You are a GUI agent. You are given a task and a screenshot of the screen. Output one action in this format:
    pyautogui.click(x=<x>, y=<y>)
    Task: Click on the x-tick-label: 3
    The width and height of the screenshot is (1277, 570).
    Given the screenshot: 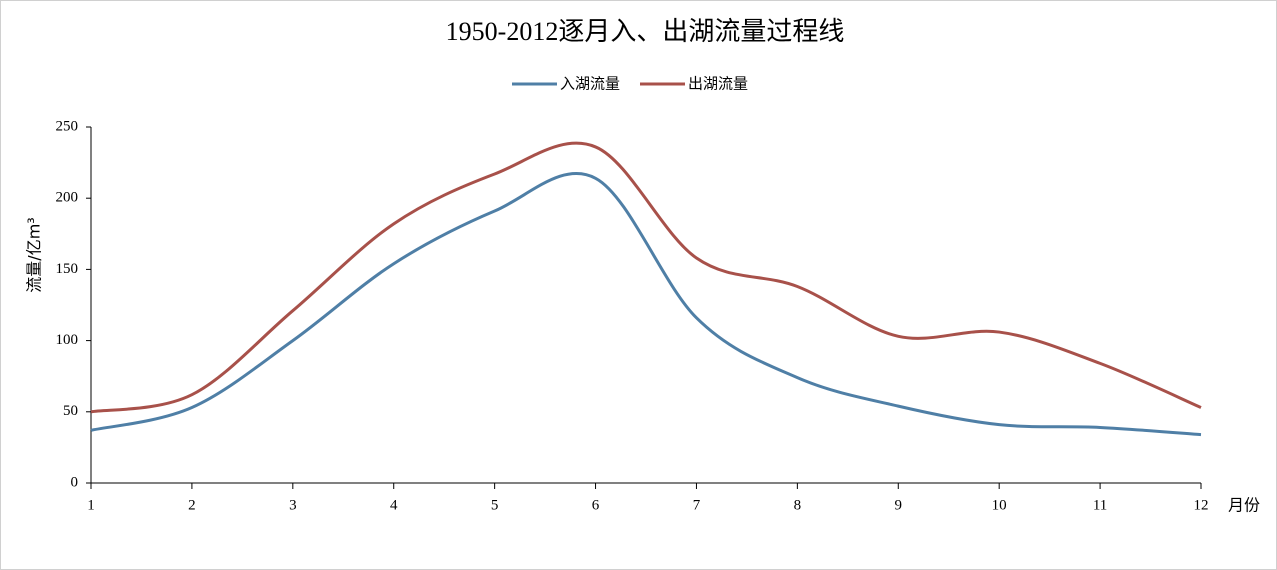 What is the action you would take?
    pyautogui.click(x=293, y=505)
    